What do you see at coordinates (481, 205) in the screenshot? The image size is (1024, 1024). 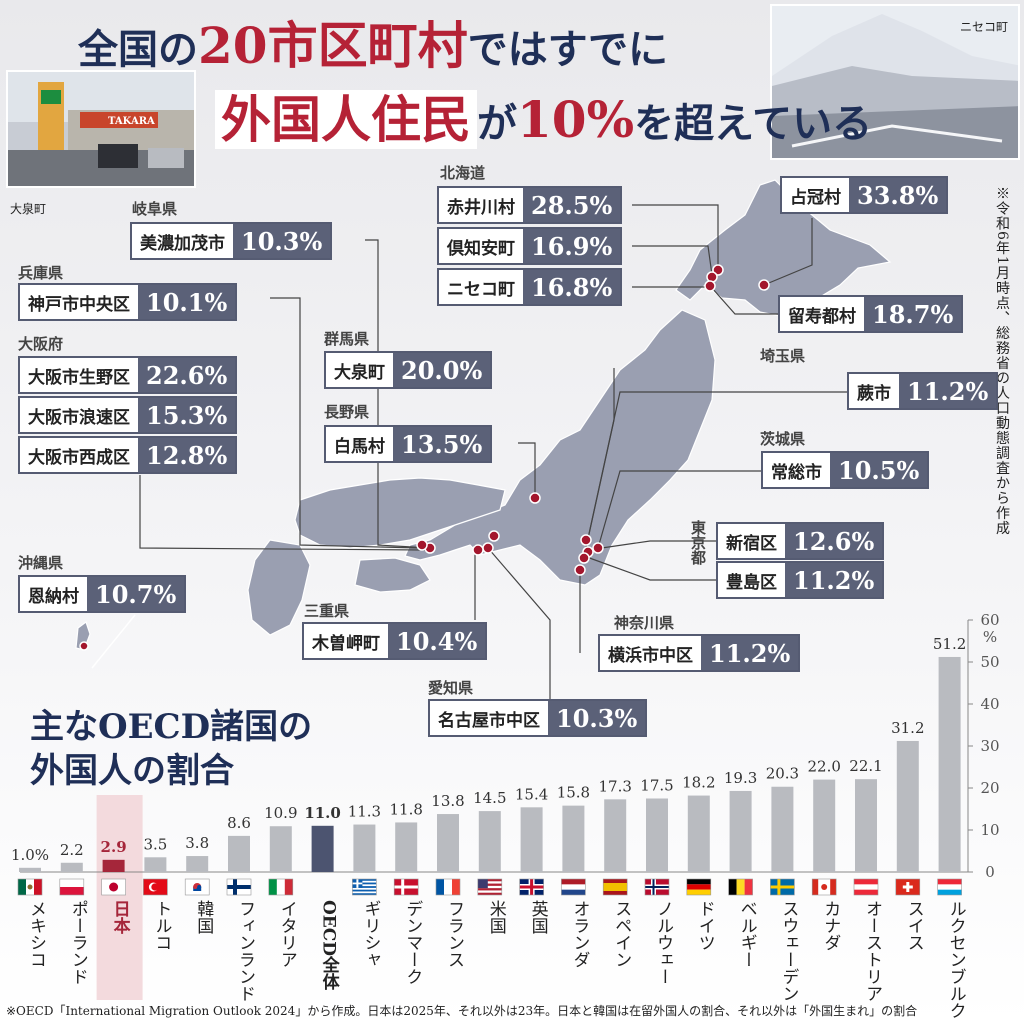 I see `municipality-name: 赤井川村` at bounding box center [481, 205].